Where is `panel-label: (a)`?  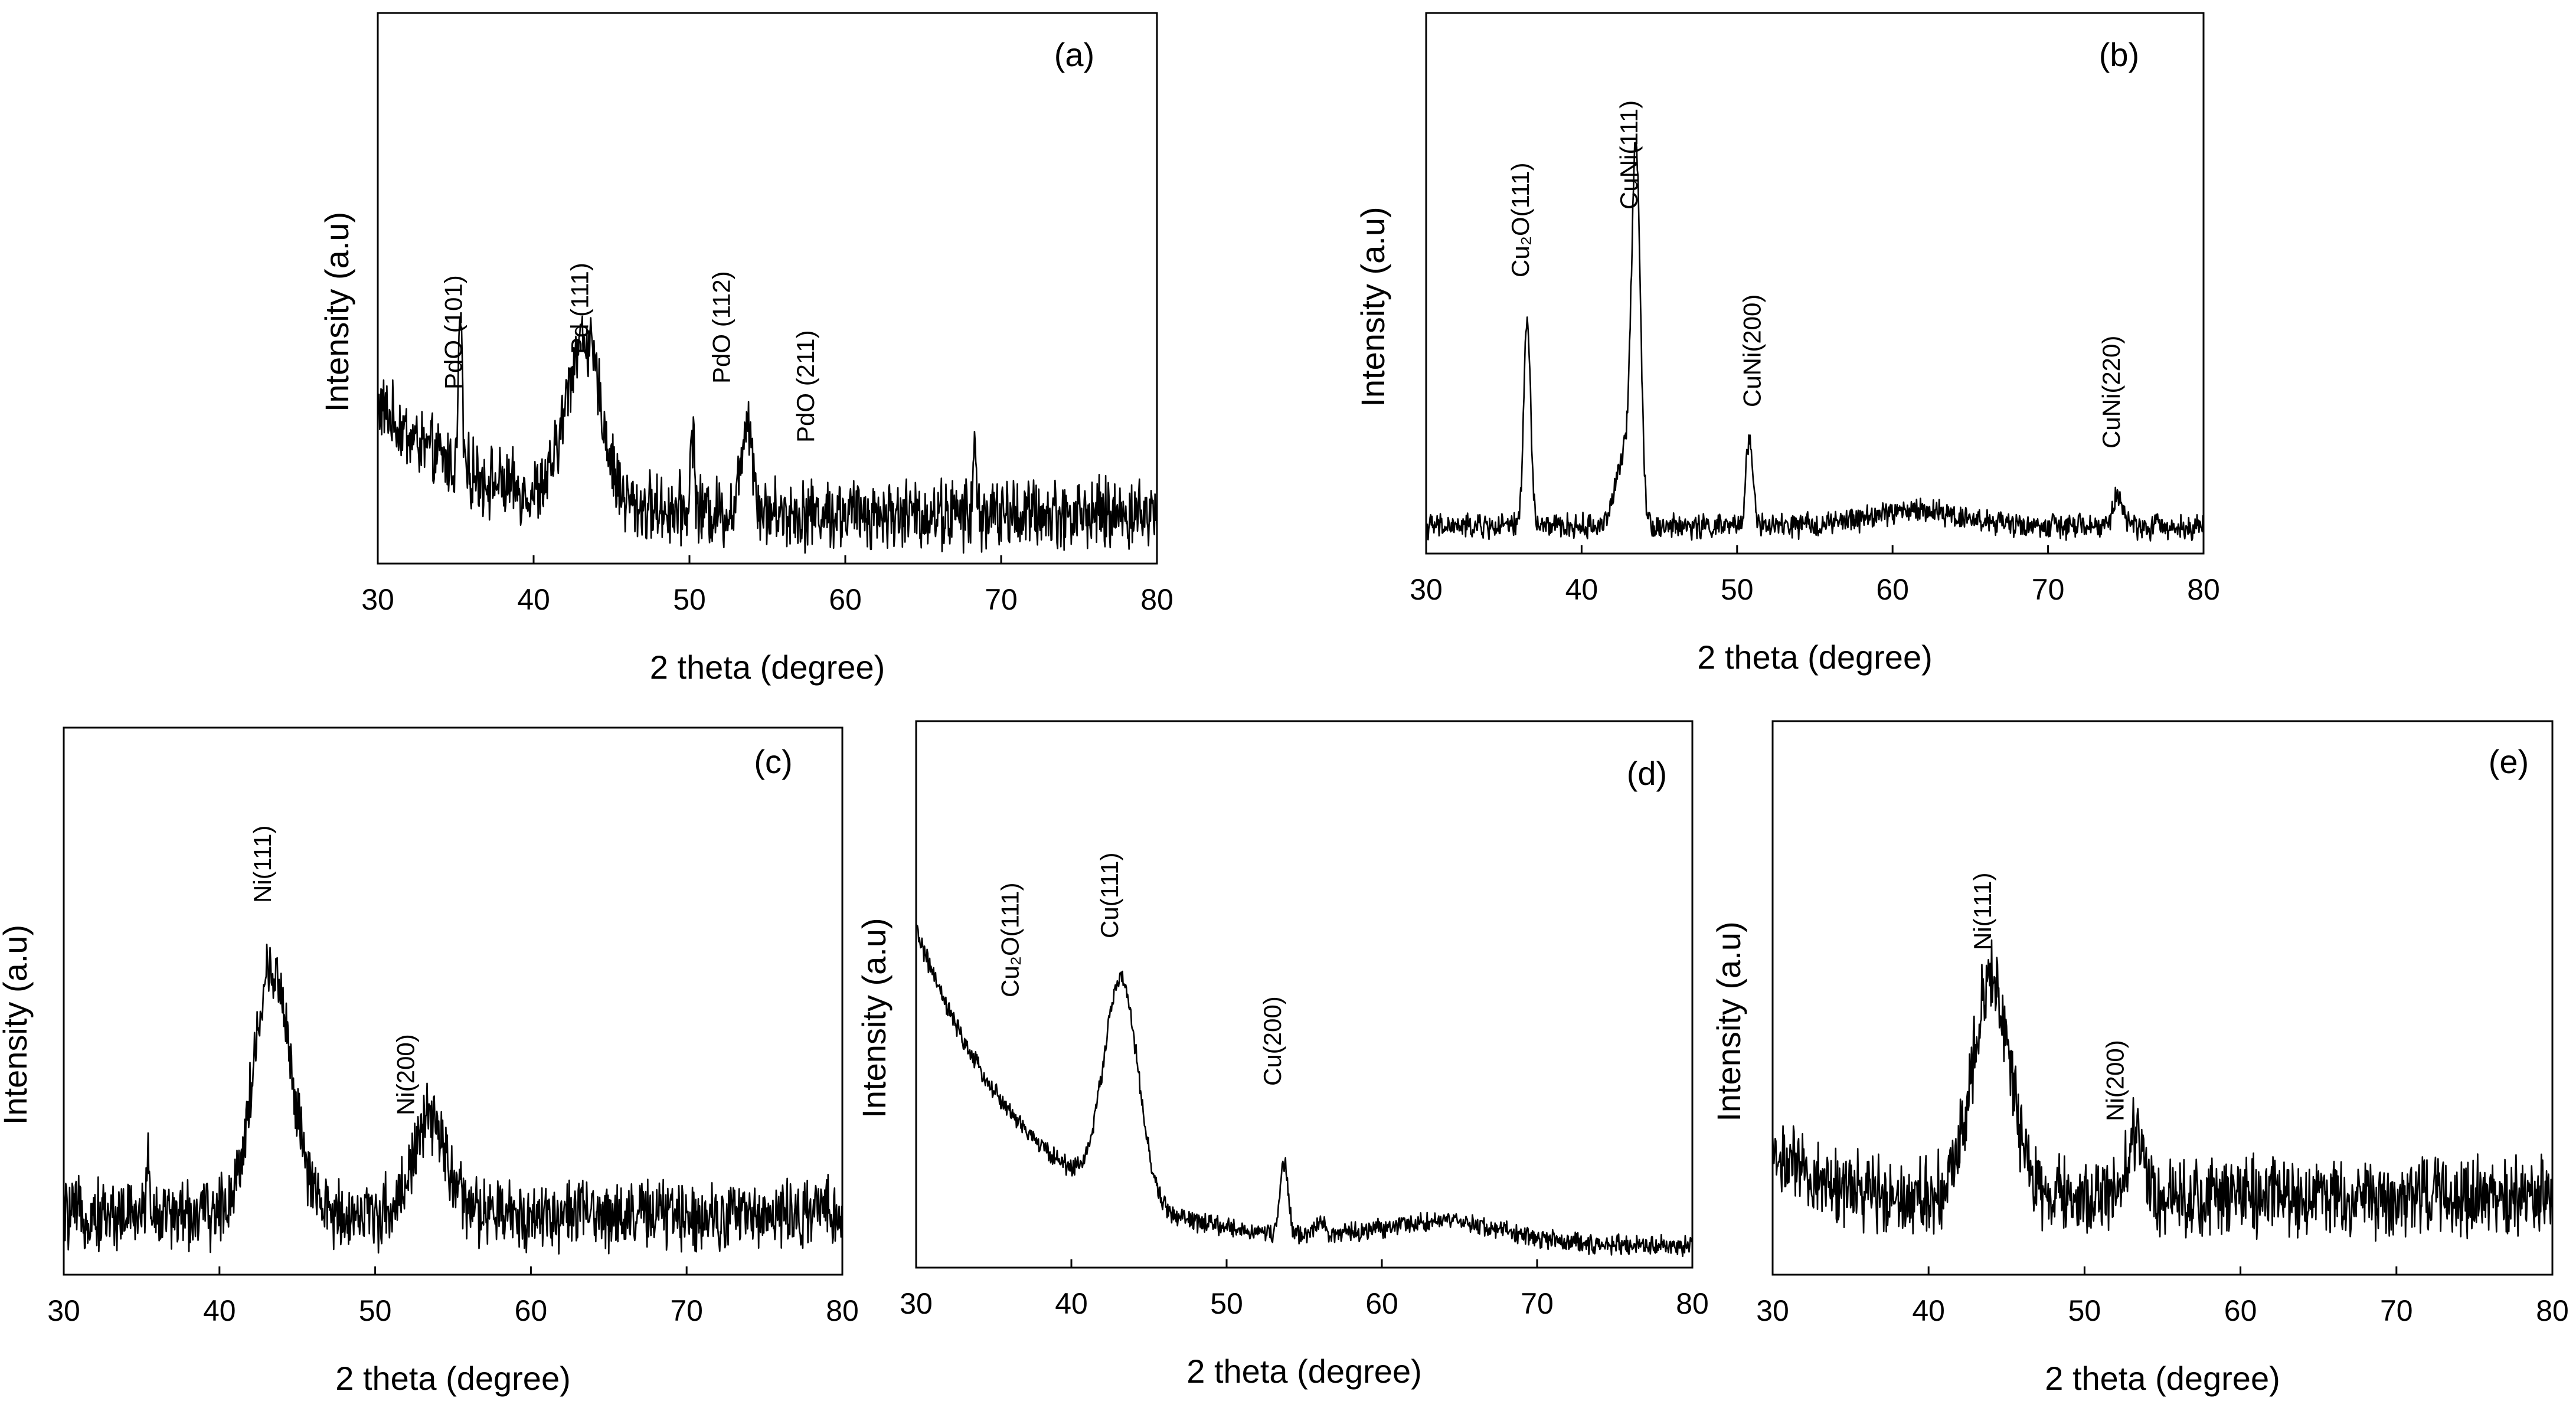 panel-label: (a) is located at coordinates (1074, 54).